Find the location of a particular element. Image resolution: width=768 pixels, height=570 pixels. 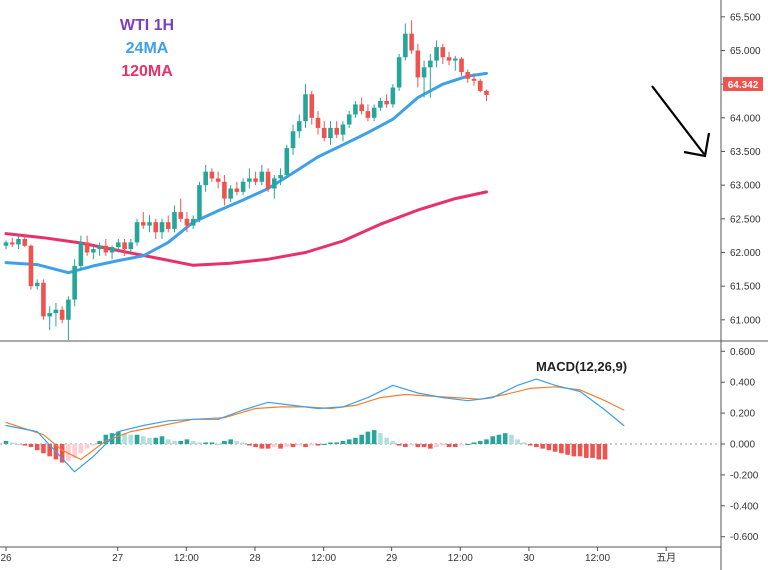

price-tick-label: 61.000 is located at coordinates (745, 320).